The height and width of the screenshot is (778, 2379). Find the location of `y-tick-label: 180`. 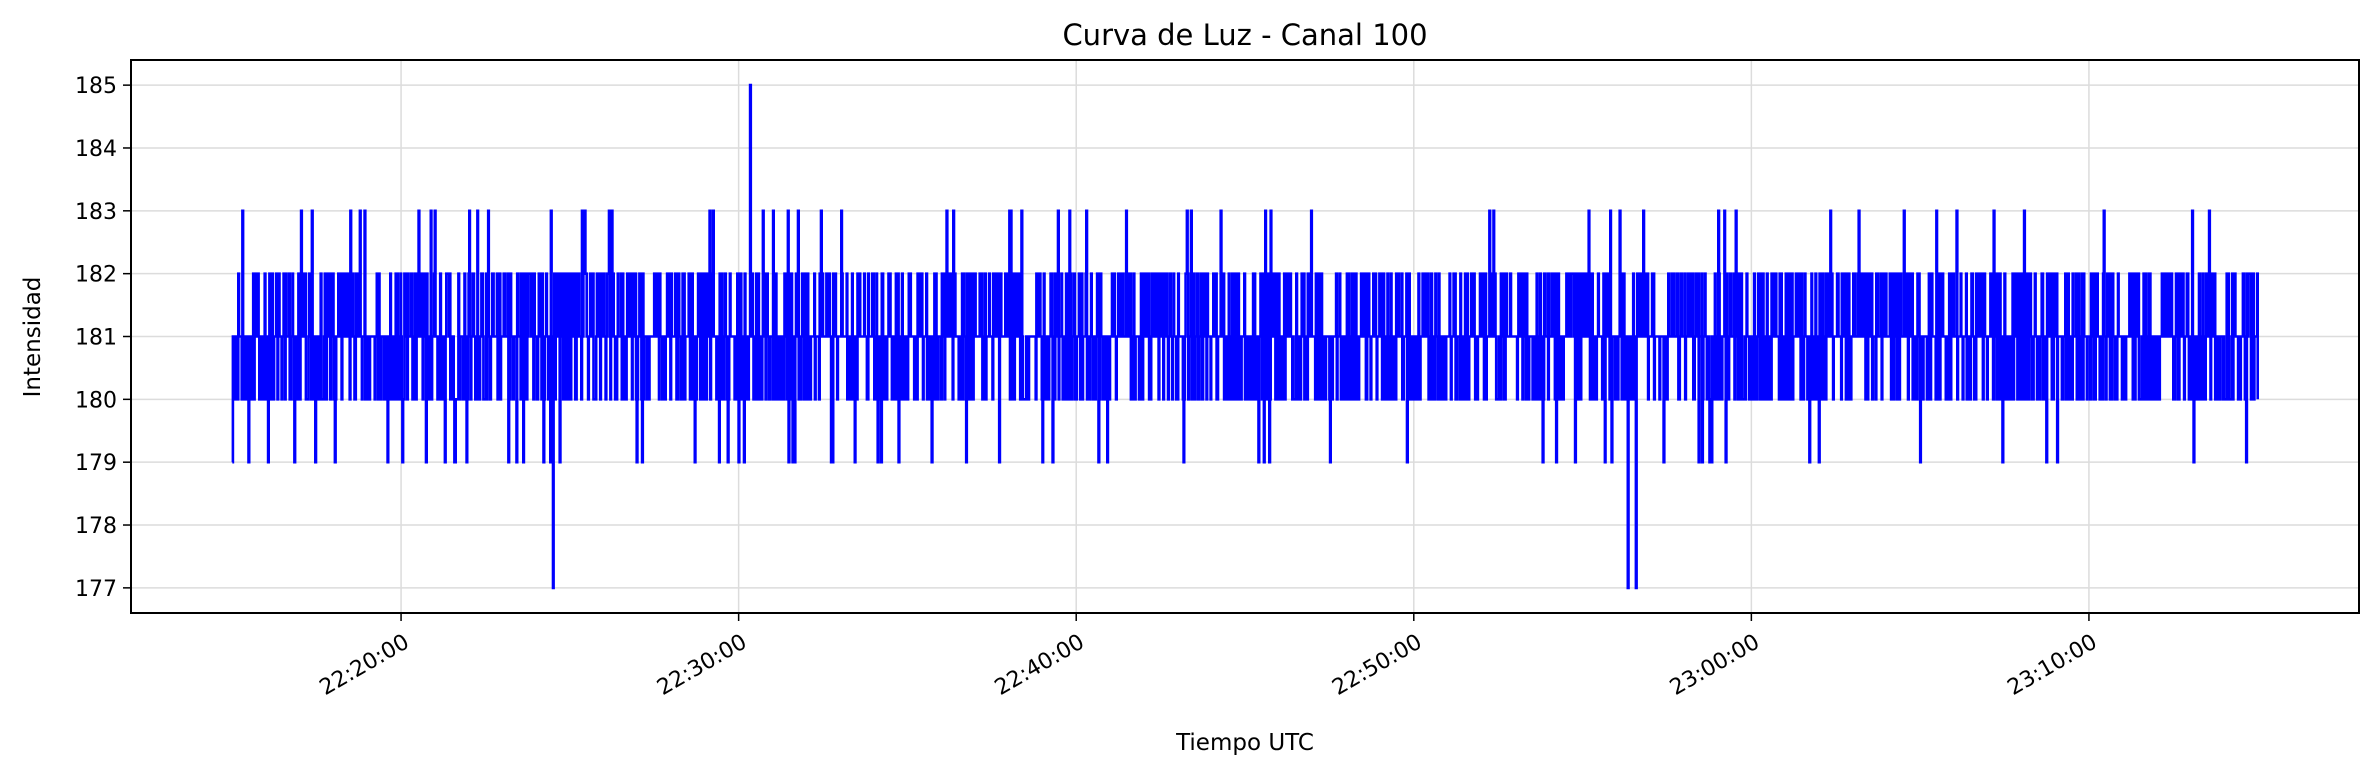

y-tick-label: 180 is located at coordinates (96, 400).